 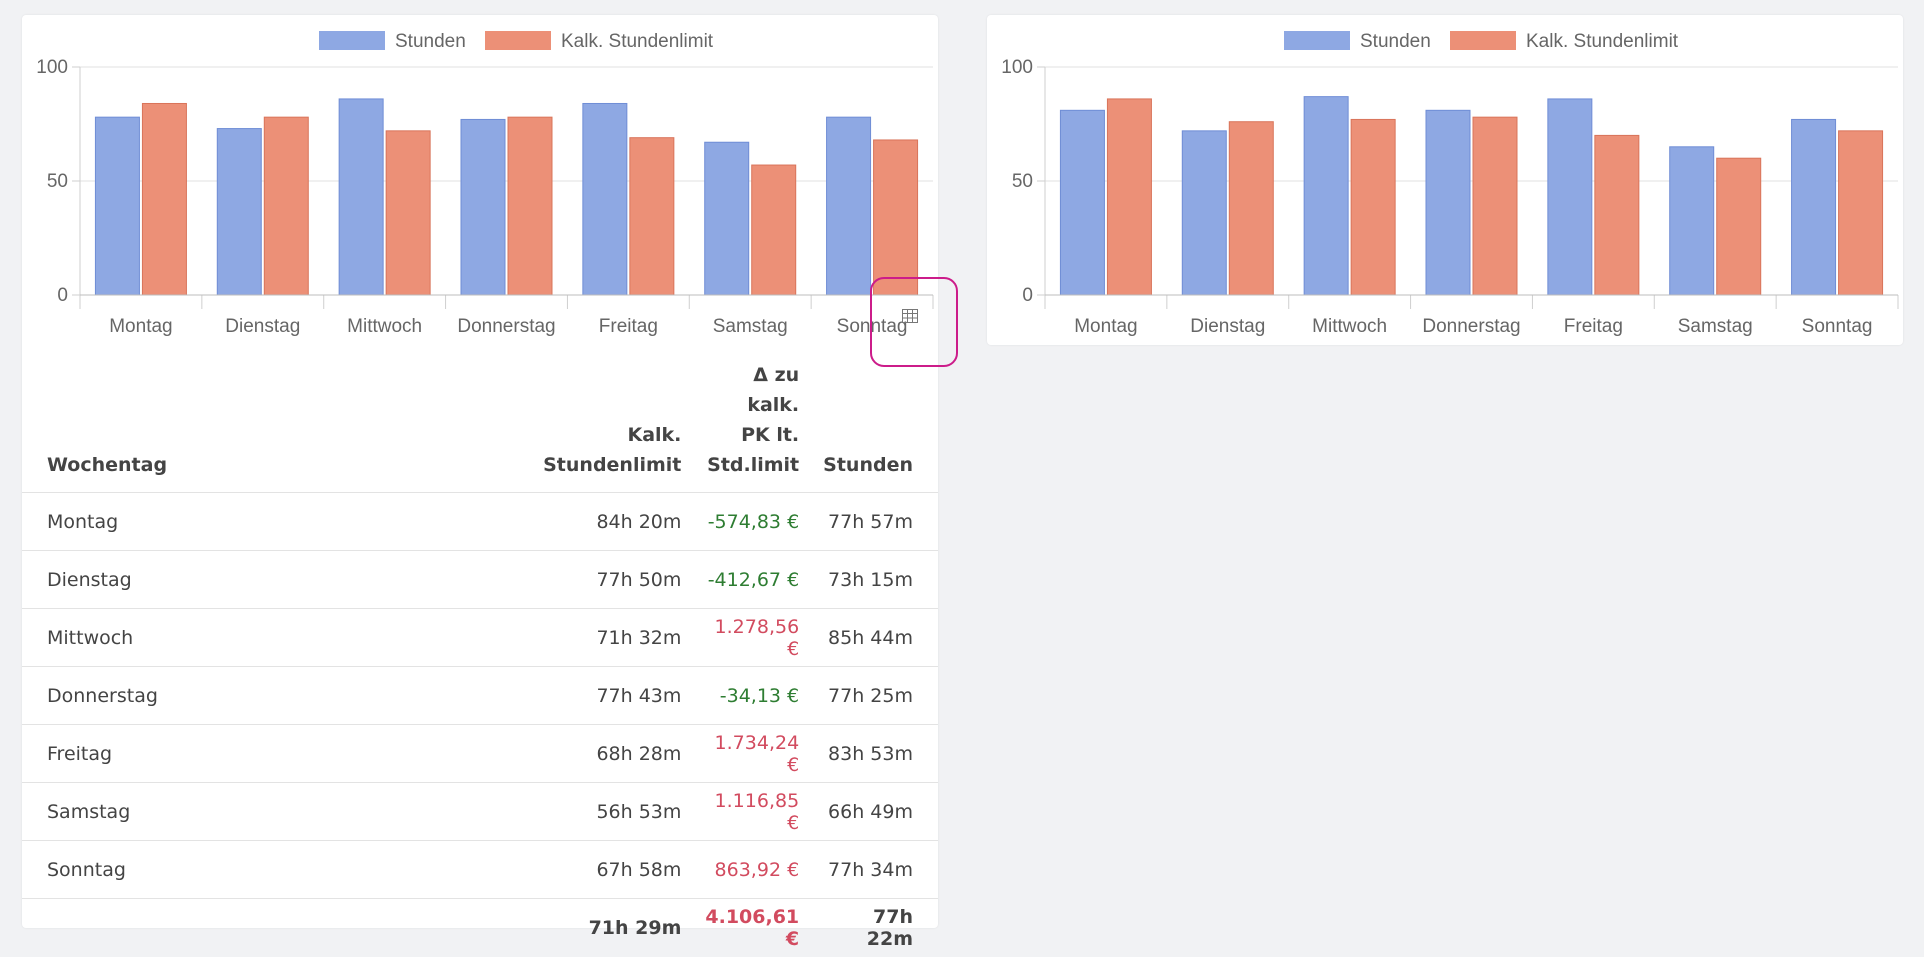 I want to click on cell-day: Donnerstag, so click(x=277, y=695).